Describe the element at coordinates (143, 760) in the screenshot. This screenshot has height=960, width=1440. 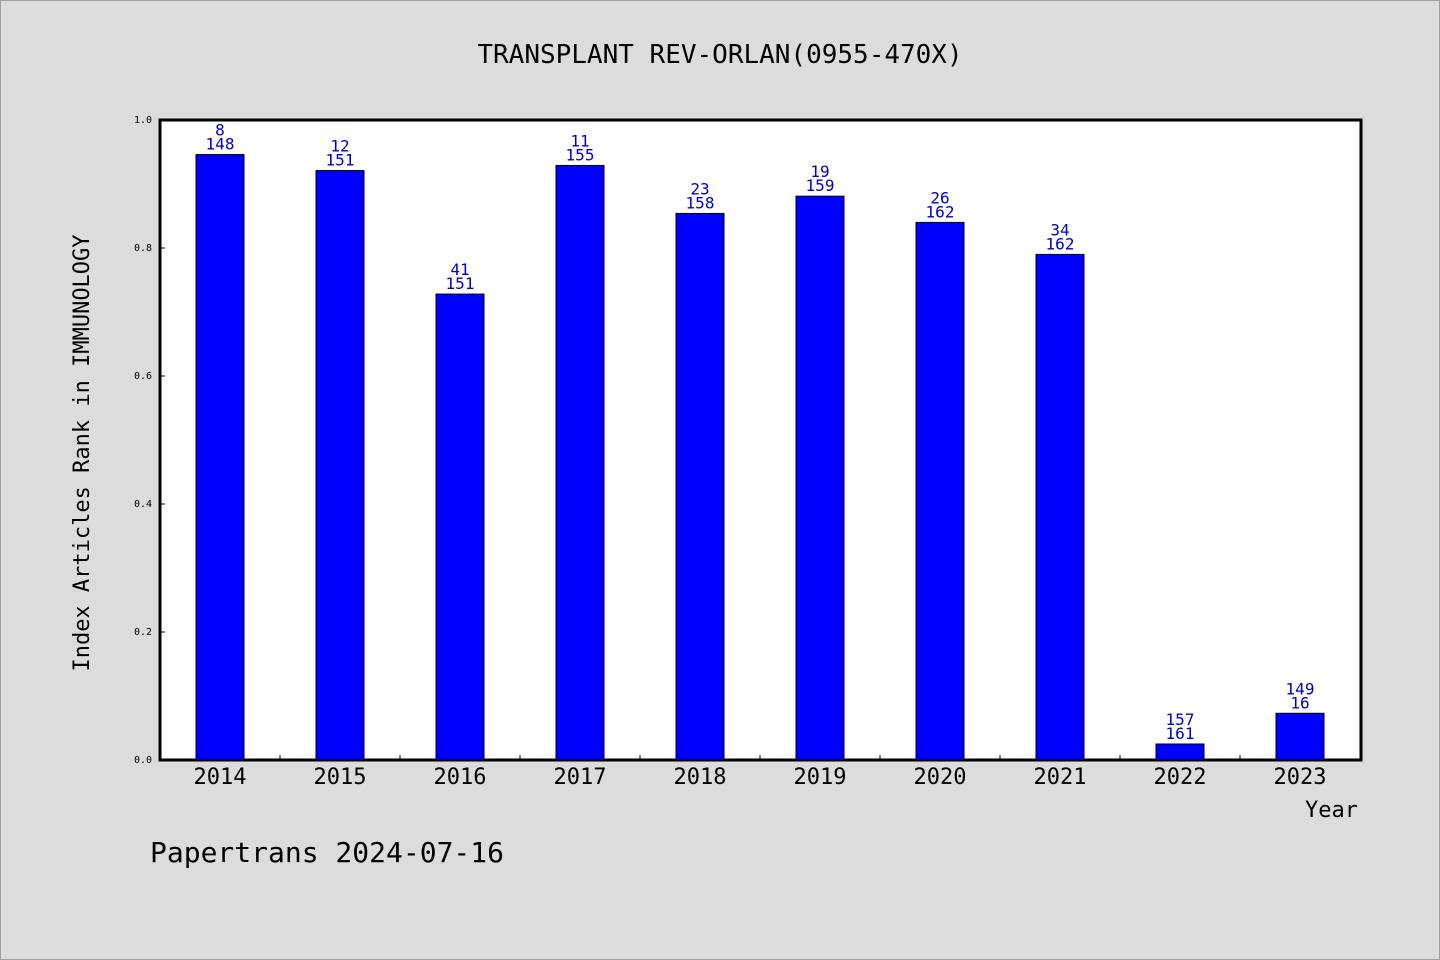
I see `y-tick-label: 0.0` at that location.